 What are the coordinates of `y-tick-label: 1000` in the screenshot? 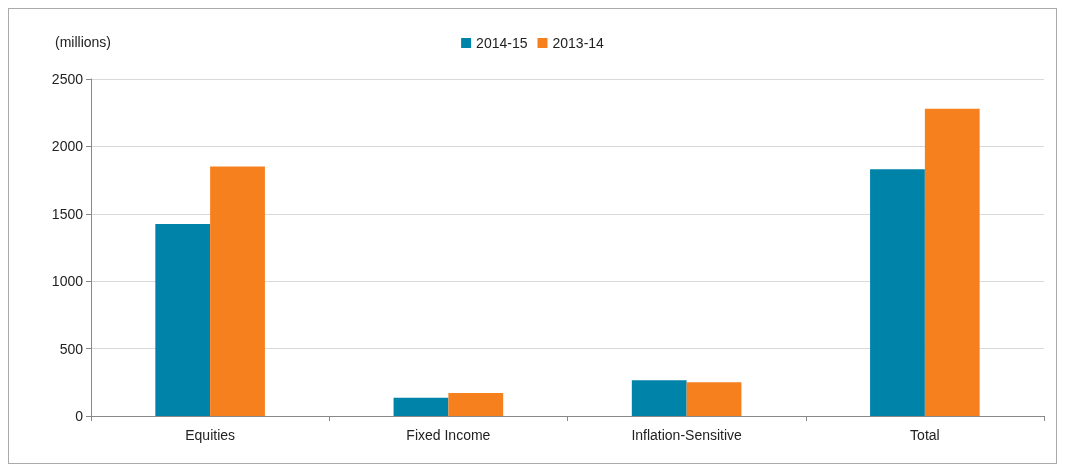 It's located at (67, 281).